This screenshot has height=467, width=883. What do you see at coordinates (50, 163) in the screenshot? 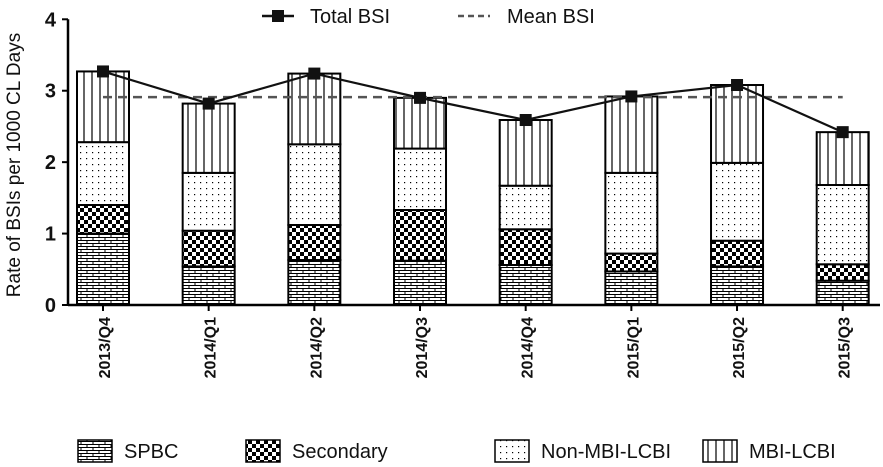
I see `y-tick-label: 2` at bounding box center [50, 163].